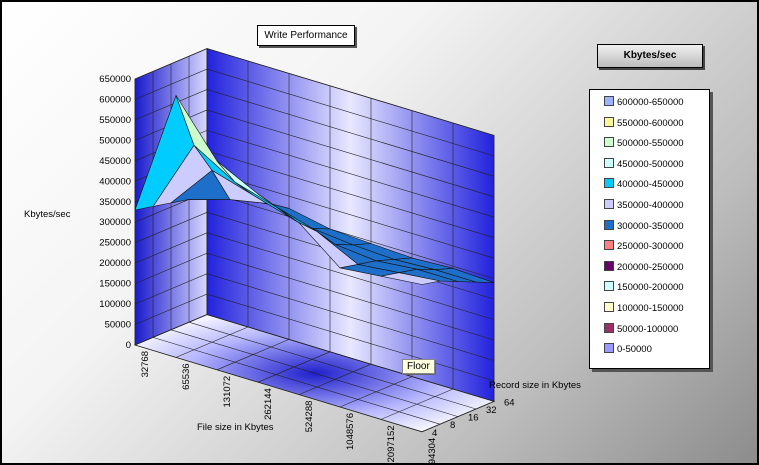 This screenshot has width=759, height=465. What do you see at coordinates (115, 243) in the screenshot?
I see `z-tick-label: 250000` at bounding box center [115, 243].